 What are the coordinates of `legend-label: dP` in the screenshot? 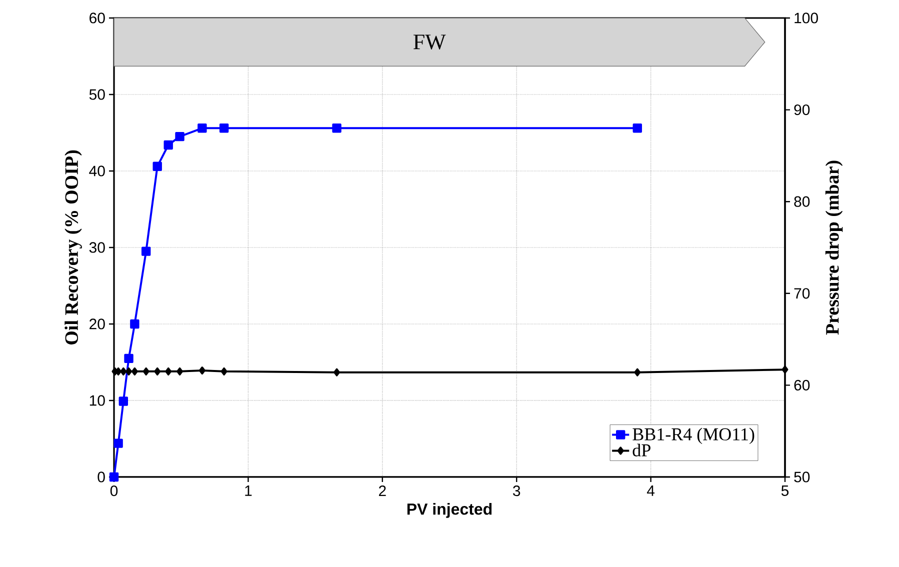 It's located at (641, 450).